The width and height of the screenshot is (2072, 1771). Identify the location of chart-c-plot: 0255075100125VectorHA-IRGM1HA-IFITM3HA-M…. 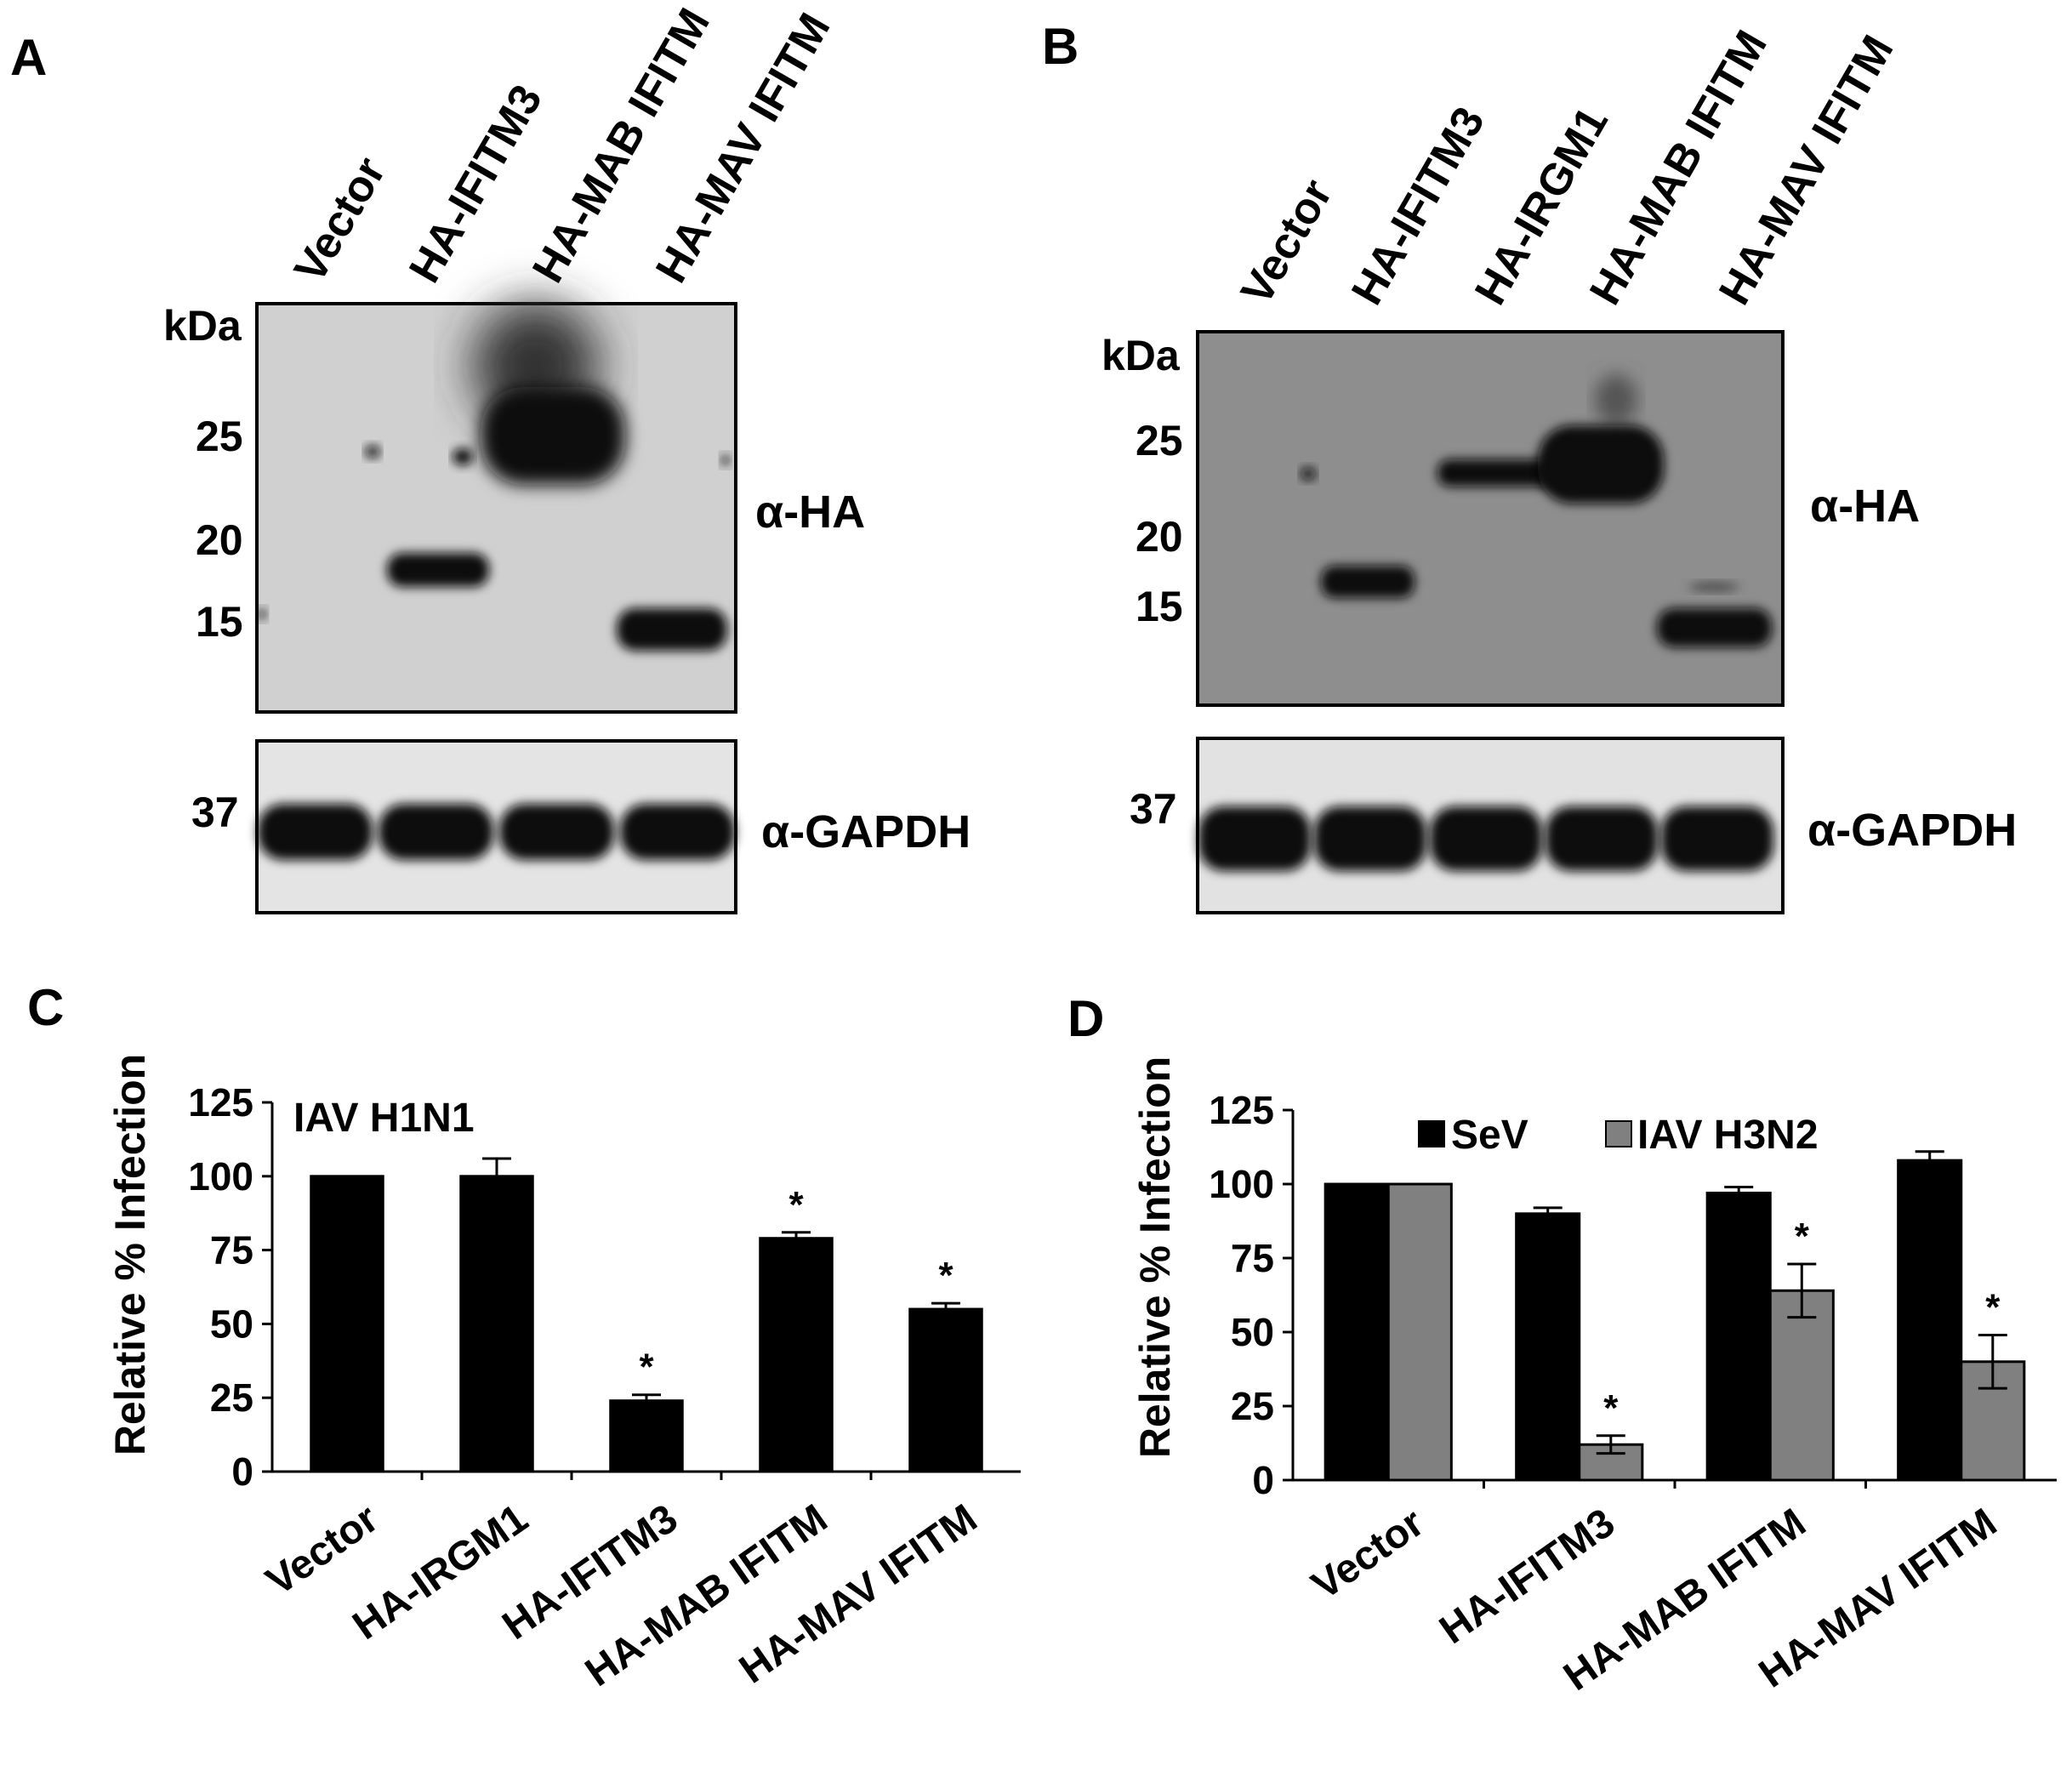
(604, 1387).